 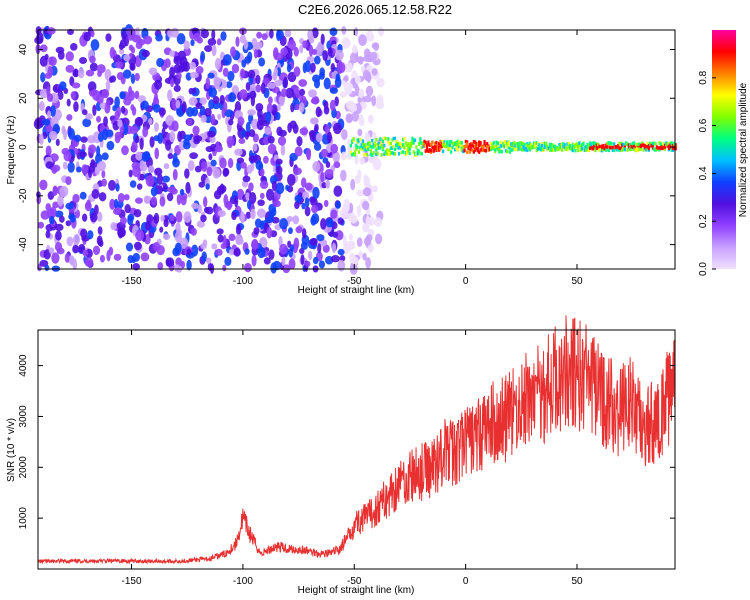 I want to click on signal-cell-2038, so click(x=634, y=143).